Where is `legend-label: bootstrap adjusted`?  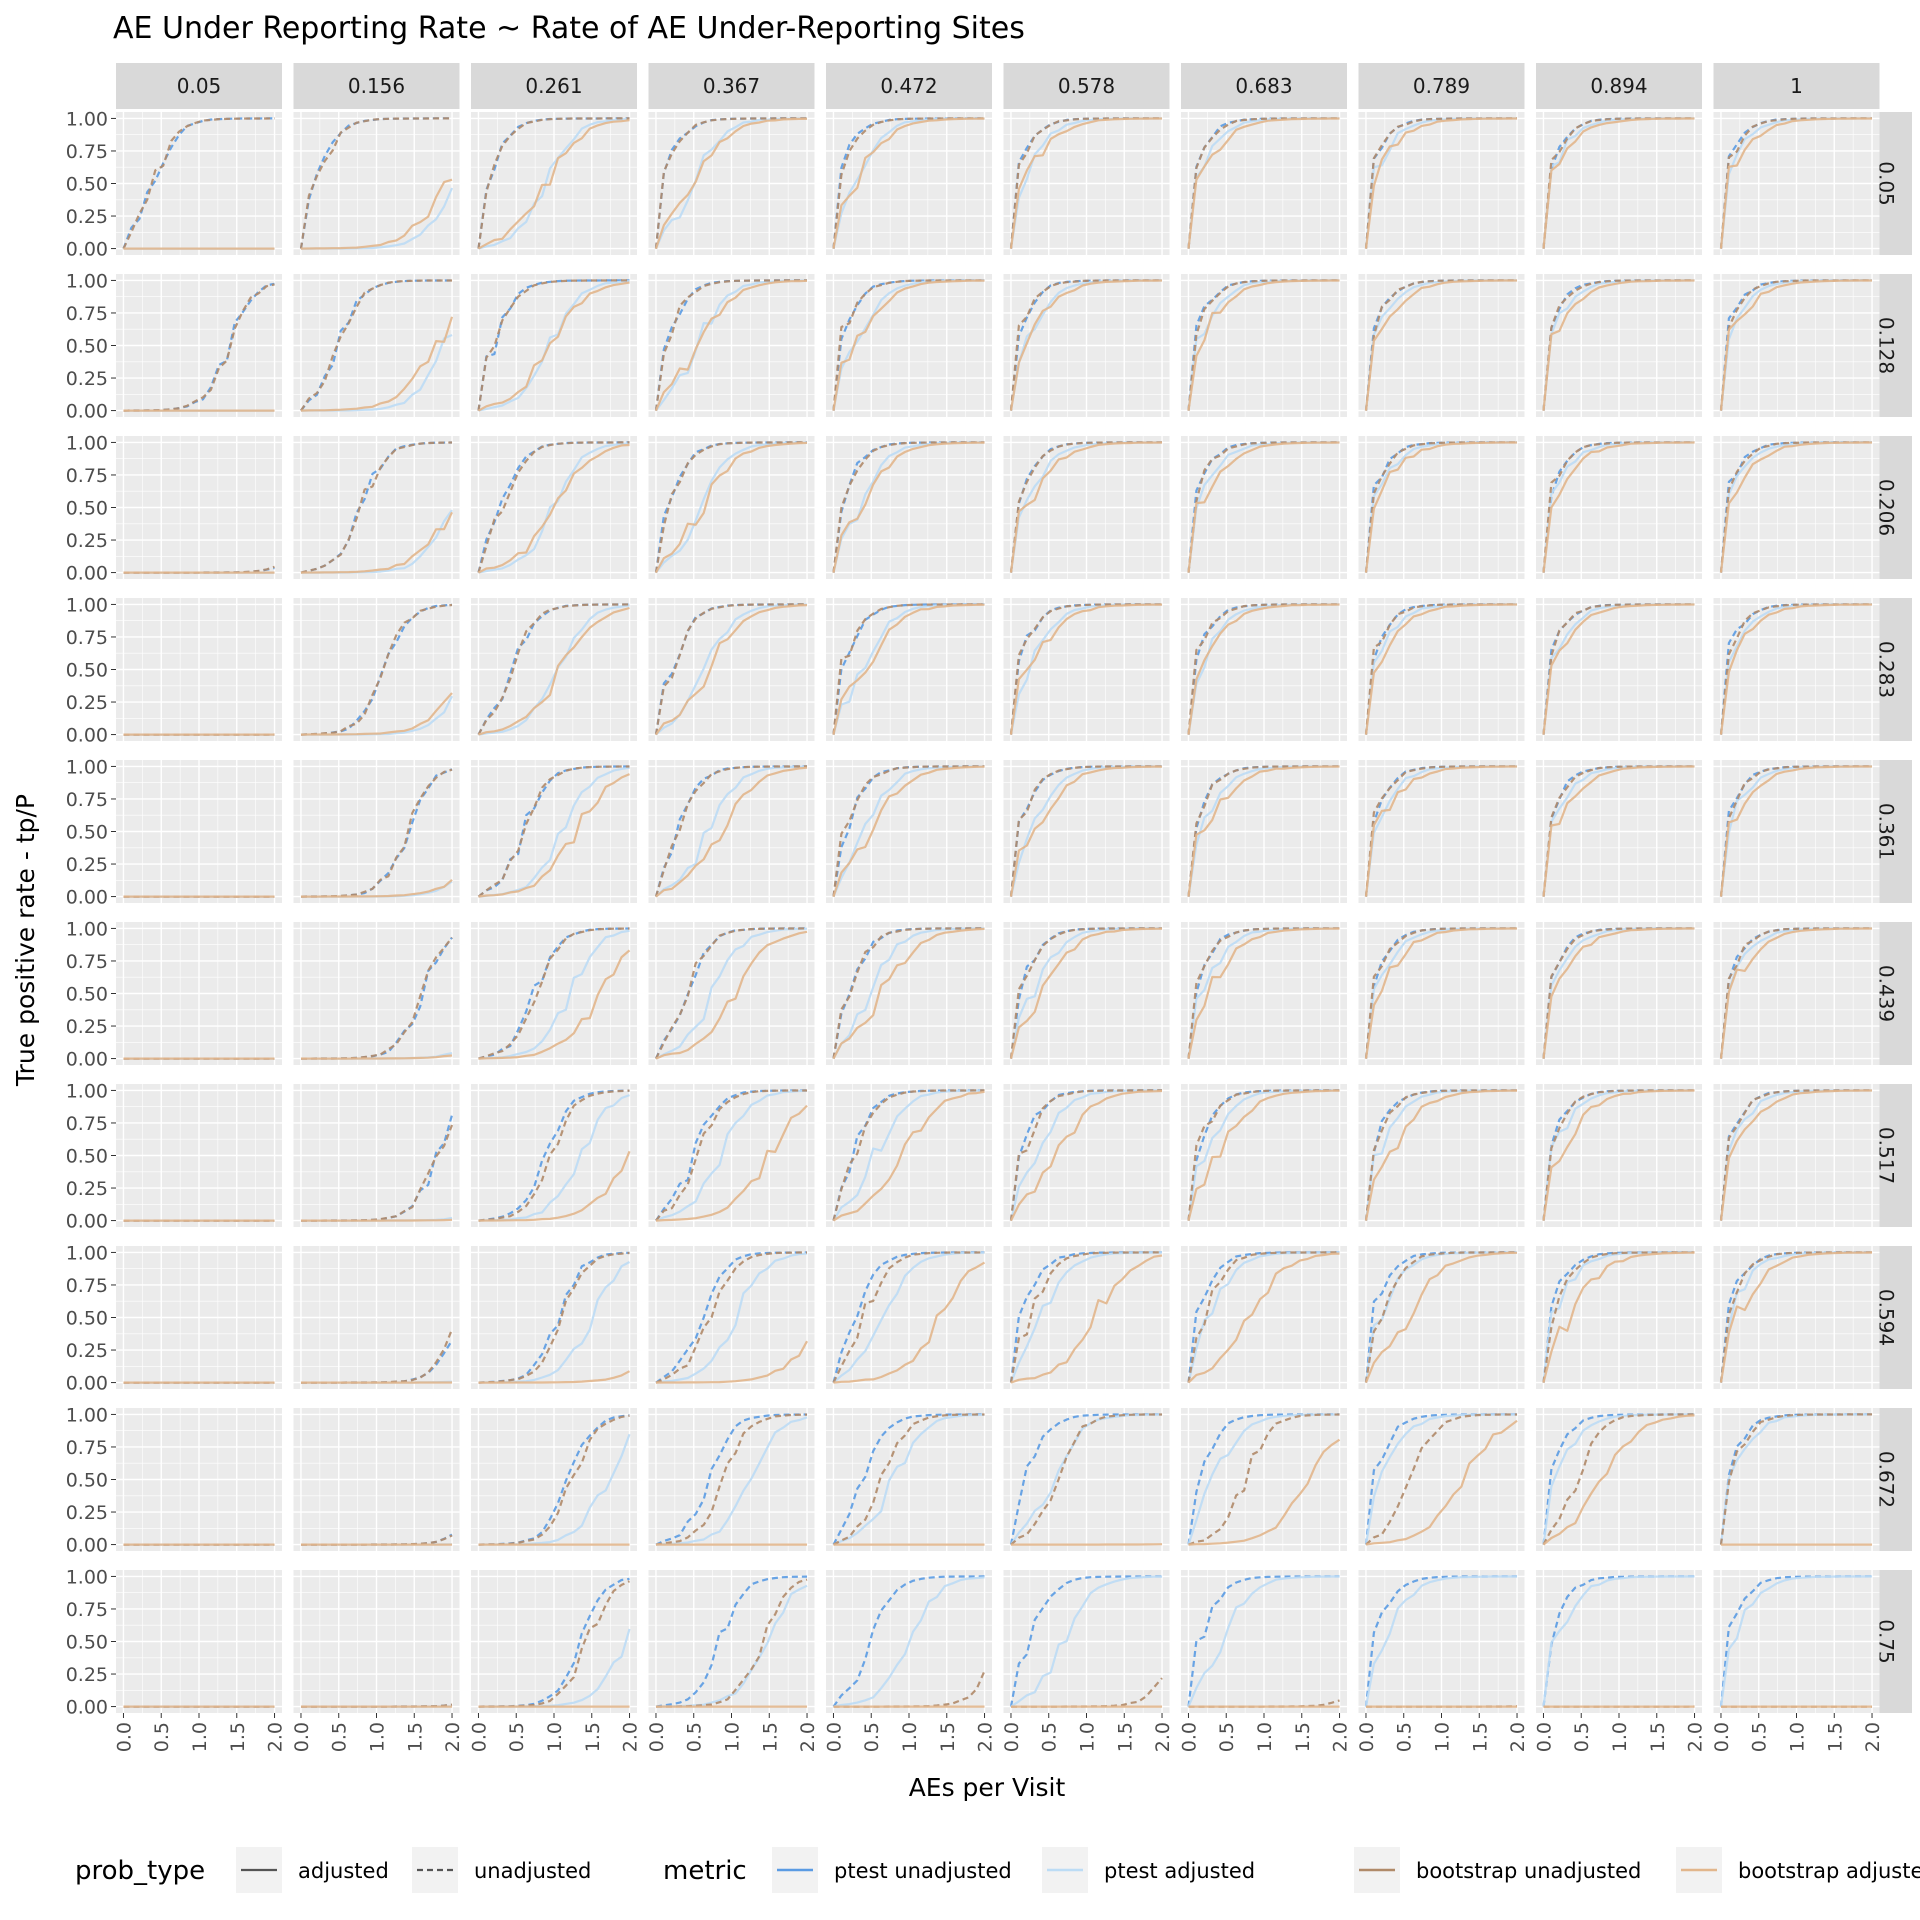
legend-label: bootstrap adjusted is located at coordinates (1829, 1871).